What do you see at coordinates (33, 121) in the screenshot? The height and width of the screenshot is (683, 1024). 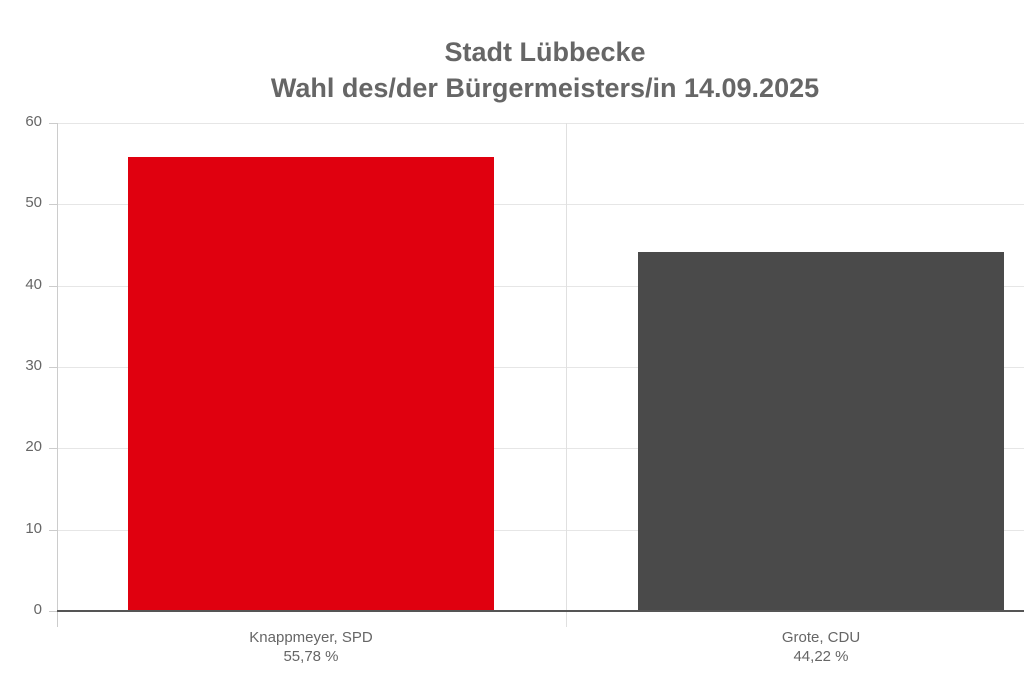 I see `y-tick-label: 60` at bounding box center [33, 121].